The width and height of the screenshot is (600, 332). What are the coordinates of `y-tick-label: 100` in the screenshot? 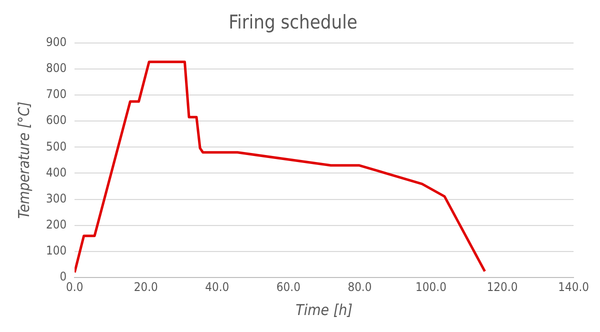 It's located at (56, 251).